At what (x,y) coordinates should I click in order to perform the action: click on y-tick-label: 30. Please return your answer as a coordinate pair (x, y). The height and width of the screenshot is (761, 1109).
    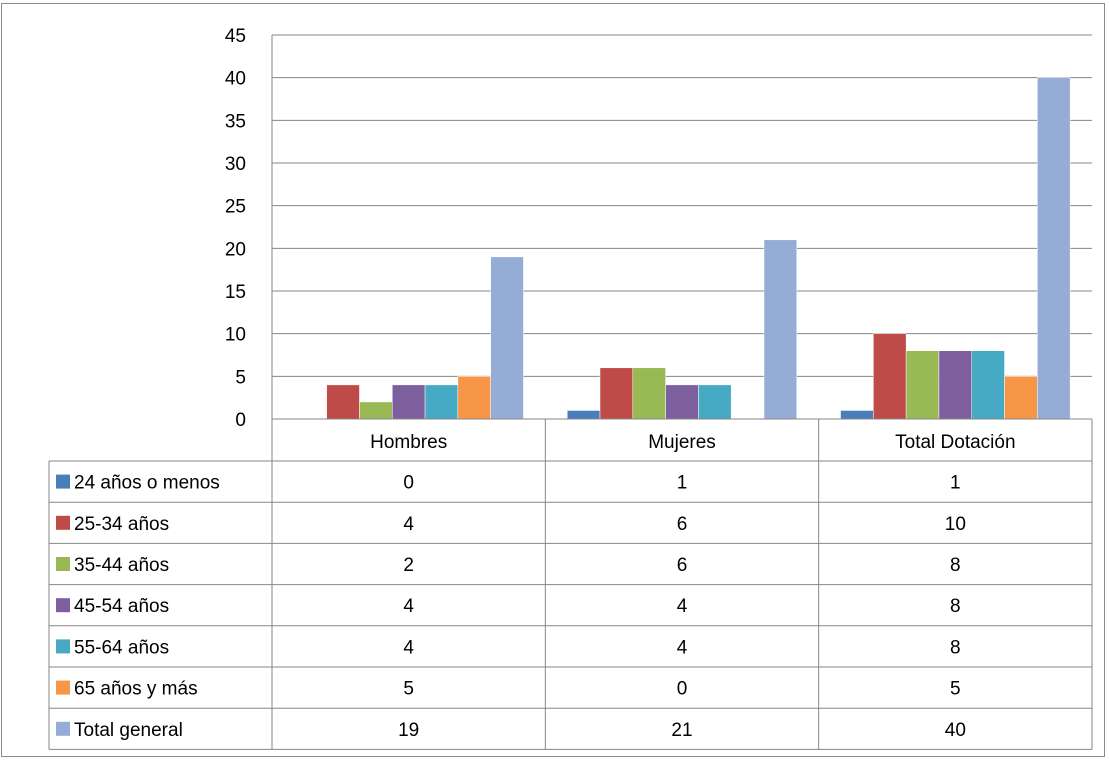
    Looking at the image, I should click on (235, 164).